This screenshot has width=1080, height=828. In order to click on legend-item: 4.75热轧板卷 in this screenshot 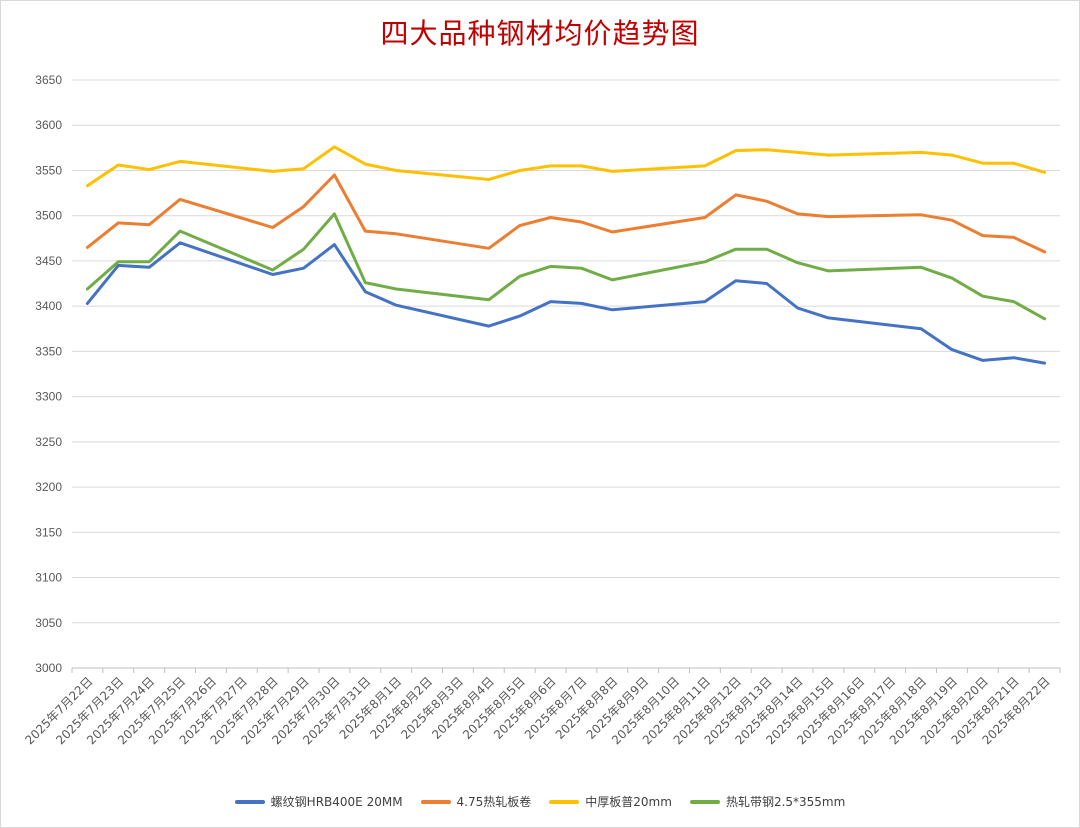, I will do `click(476, 801)`.